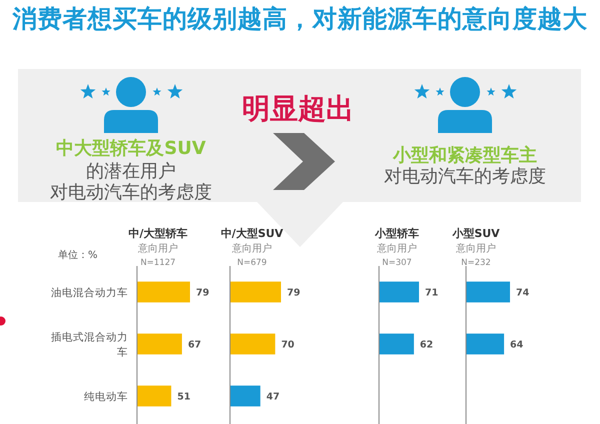 Image resolution: width=600 pixels, height=424 pixels. Describe the element at coordinates (300, 18) in the screenshot. I see `text: 消费者想买车的级别越高，对新能源车的意向度越大` at that location.